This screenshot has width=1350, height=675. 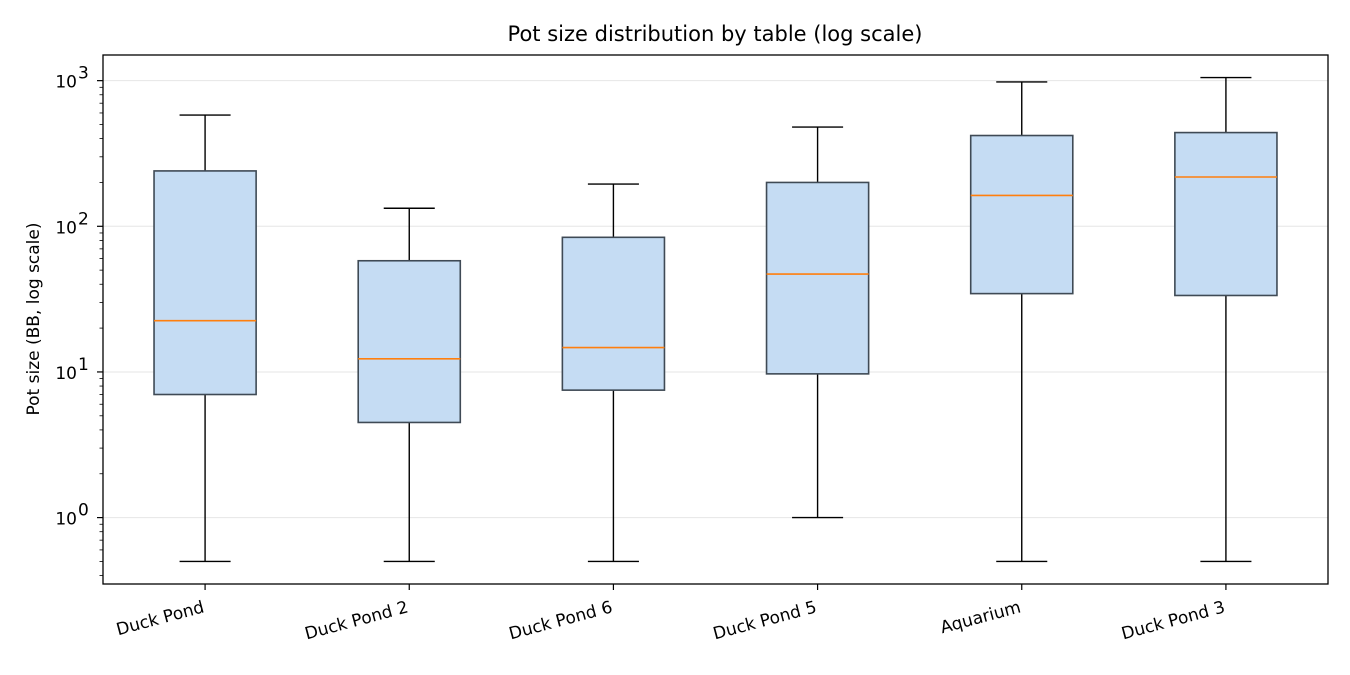 I want to click on y-tick-label-exponent: 1, so click(x=83, y=365).